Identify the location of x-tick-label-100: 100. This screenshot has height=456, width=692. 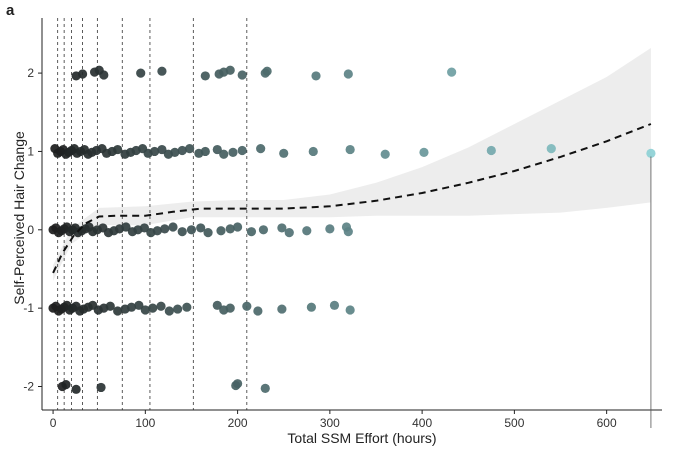
(145, 423).